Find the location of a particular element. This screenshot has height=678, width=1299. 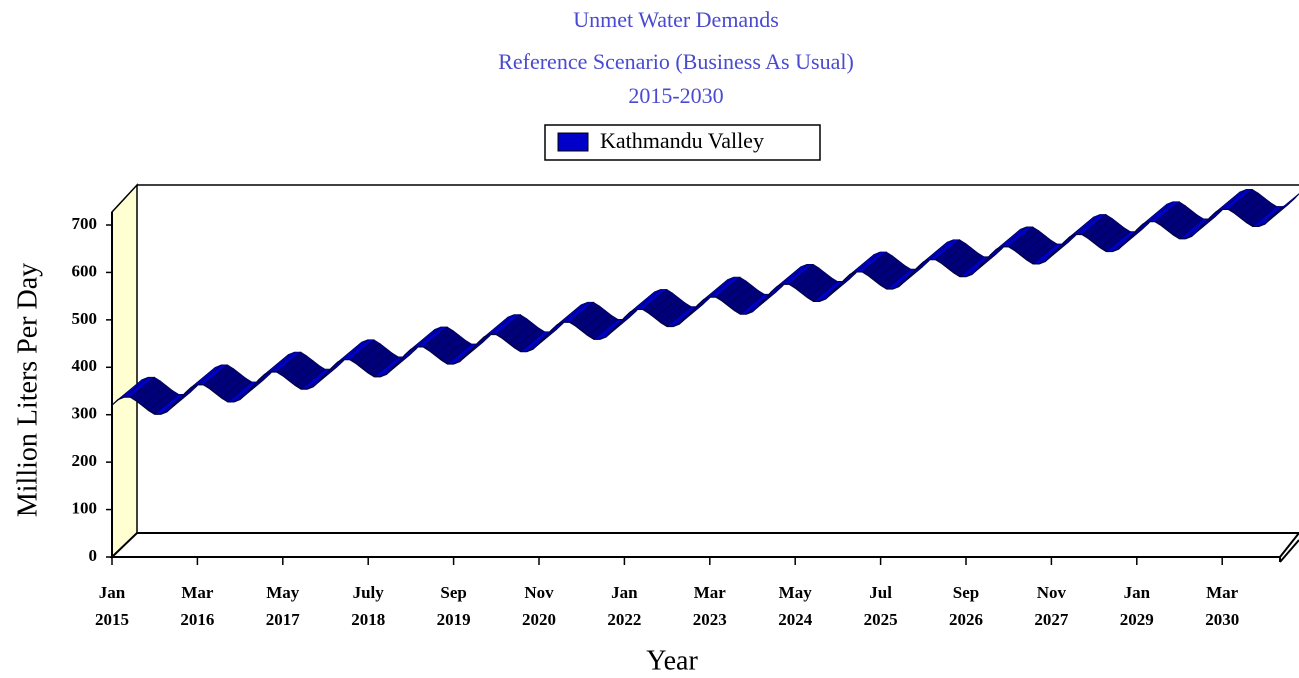

legend-label: Kathmandu Valley is located at coordinates (682, 140).